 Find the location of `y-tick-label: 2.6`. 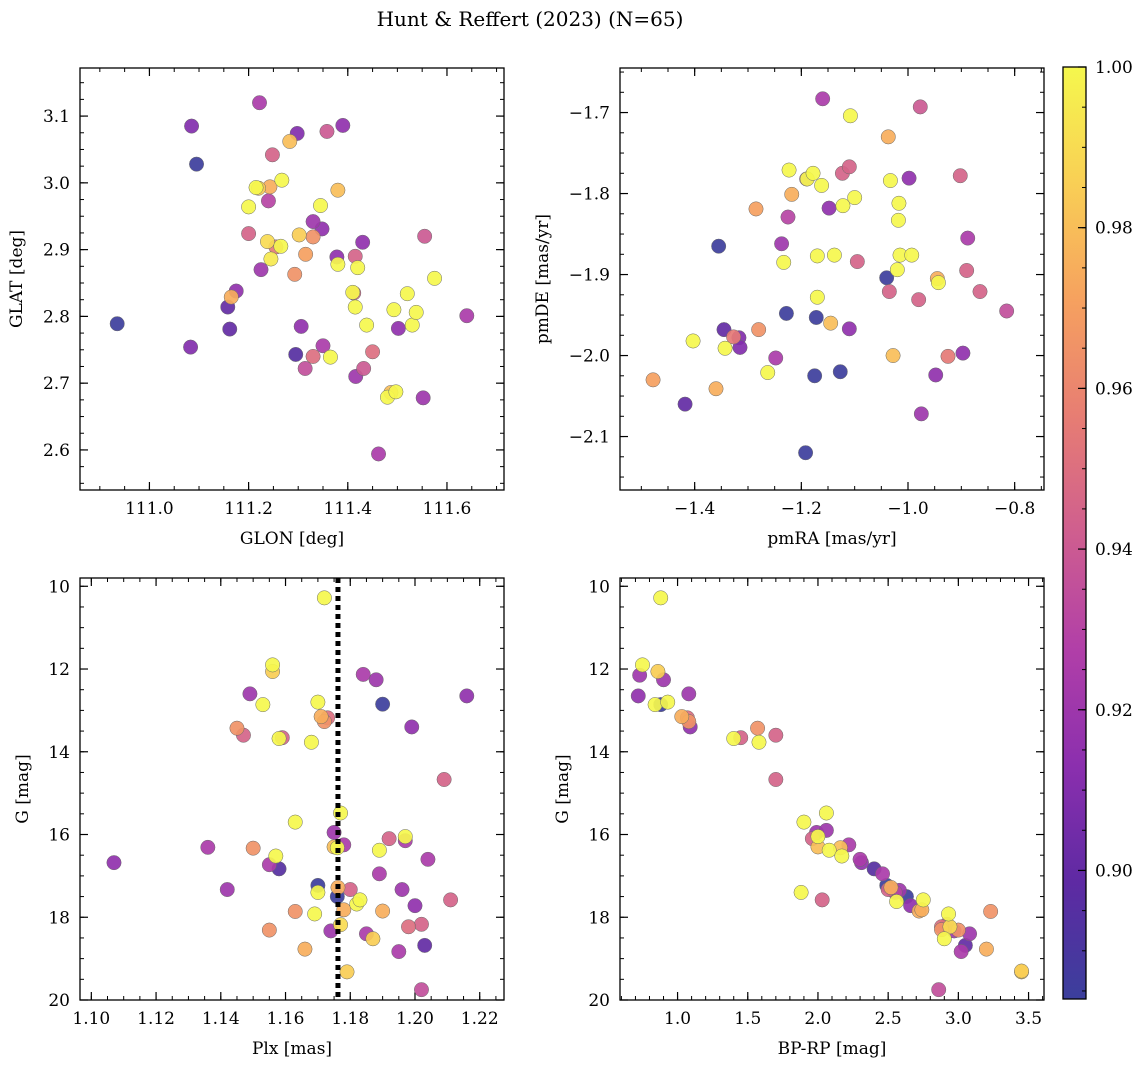

y-tick-label: 2.6 is located at coordinates (56, 451).